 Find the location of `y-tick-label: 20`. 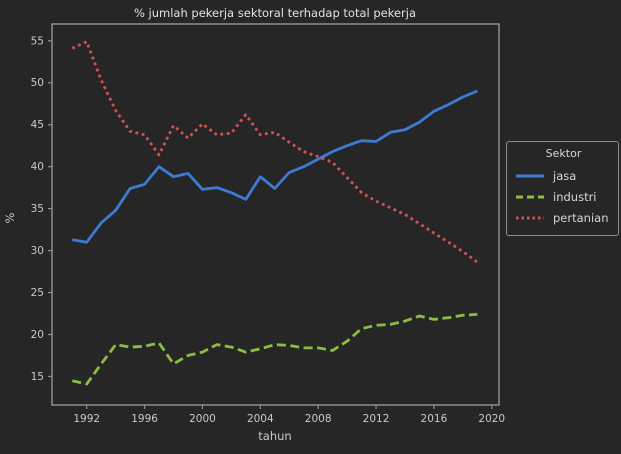

y-tick-label: 20 is located at coordinates (37, 335).